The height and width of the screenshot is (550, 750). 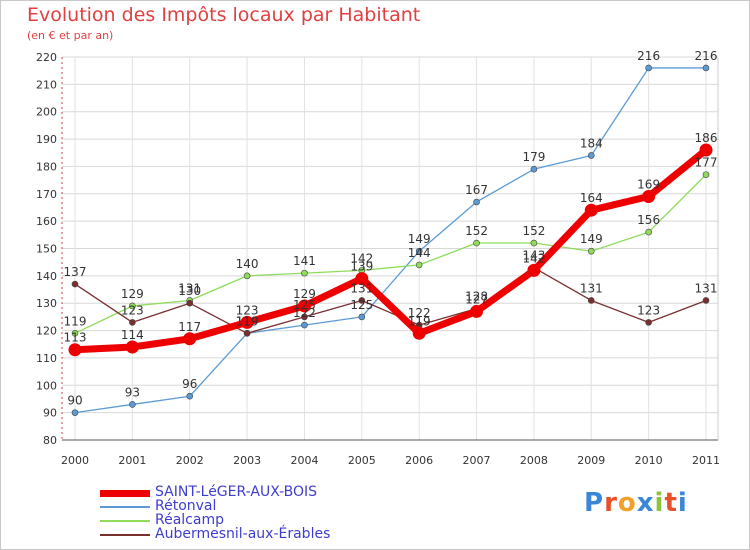 What do you see at coordinates (46, 385) in the screenshot?
I see `y-tick-label: 100` at bounding box center [46, 385].